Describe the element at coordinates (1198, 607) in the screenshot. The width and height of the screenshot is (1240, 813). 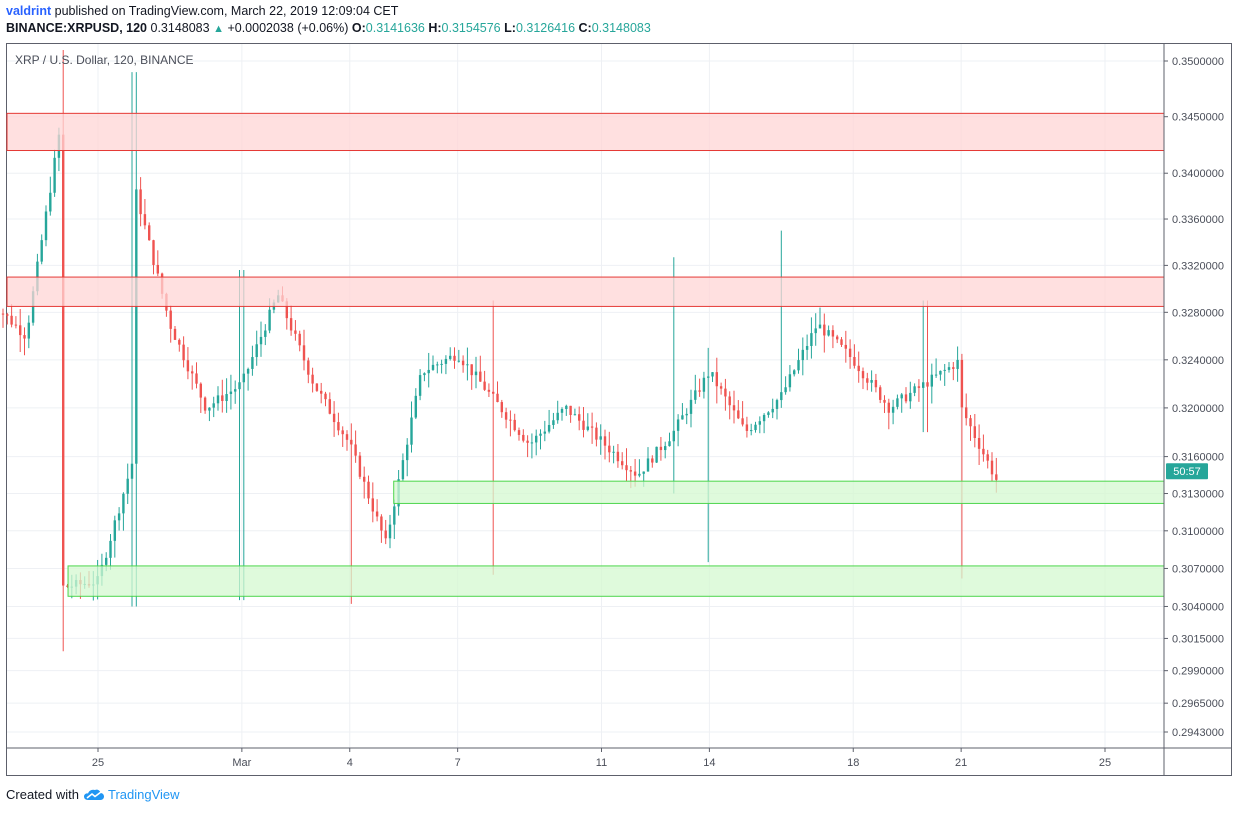
I see `y-tick-label: 0.3040000` at that location.